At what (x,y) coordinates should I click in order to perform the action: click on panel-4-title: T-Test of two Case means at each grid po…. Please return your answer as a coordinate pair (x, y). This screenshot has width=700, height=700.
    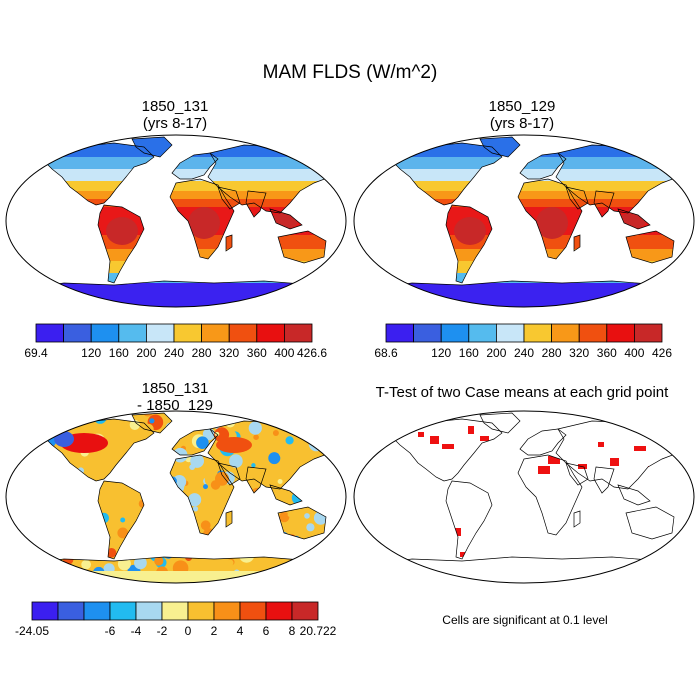
    Looking at the image, I should click on (522, 392).